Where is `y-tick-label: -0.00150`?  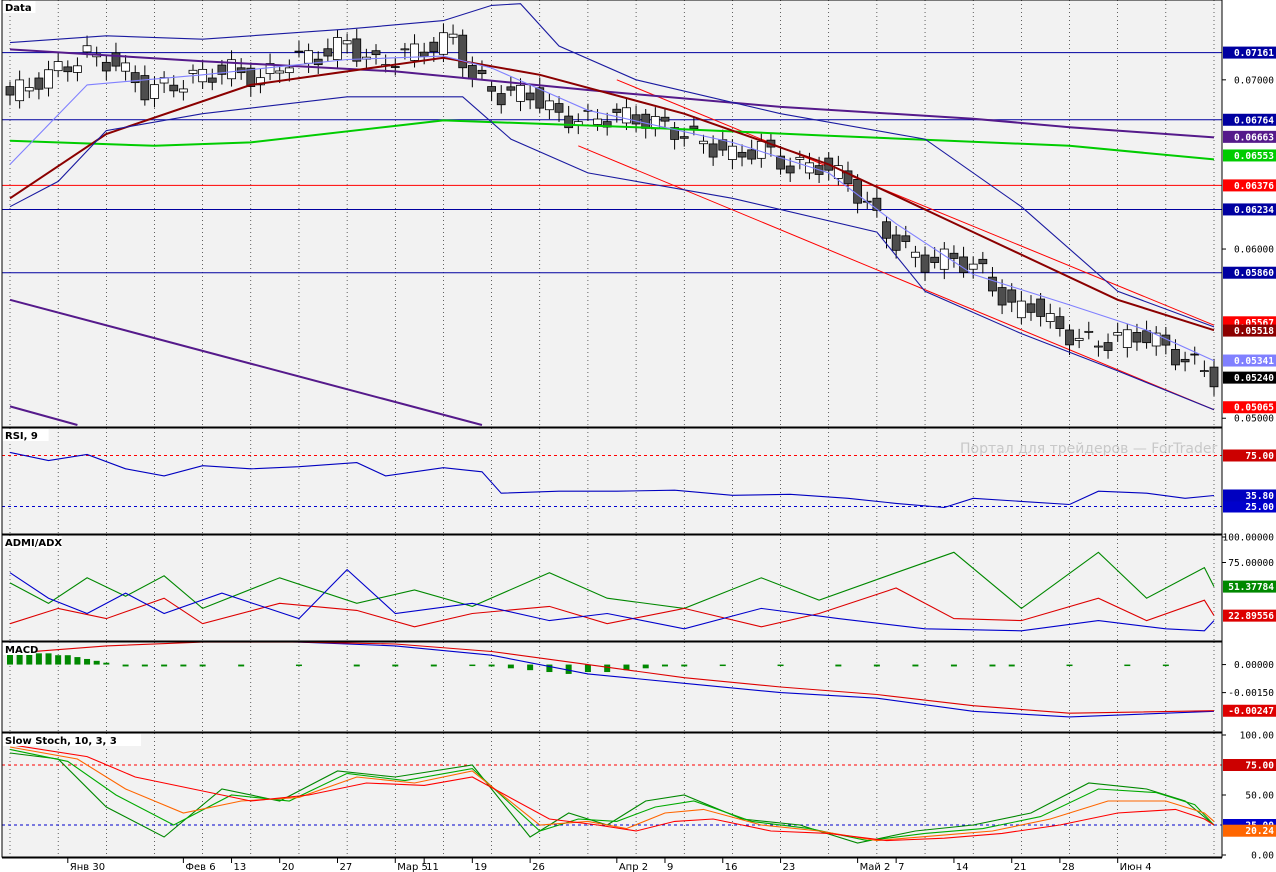
y-tick-label: -0.00150 is located at coordinates (1251, 693).